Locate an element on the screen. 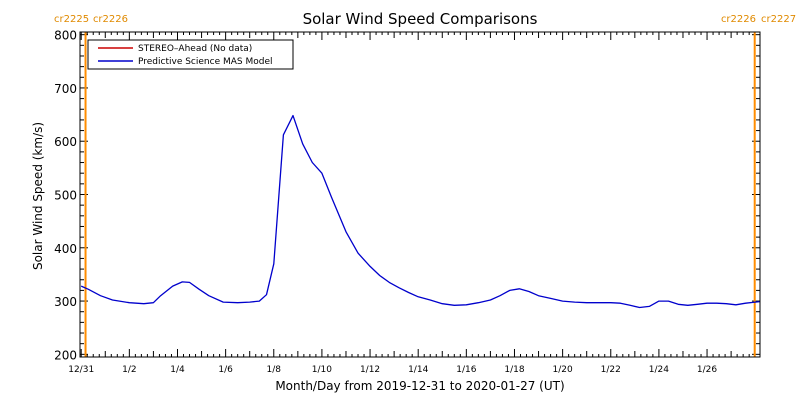 This screenshot has width=800, height=400. x-tick-label: 1/24 is located at coordinates (659, 370).